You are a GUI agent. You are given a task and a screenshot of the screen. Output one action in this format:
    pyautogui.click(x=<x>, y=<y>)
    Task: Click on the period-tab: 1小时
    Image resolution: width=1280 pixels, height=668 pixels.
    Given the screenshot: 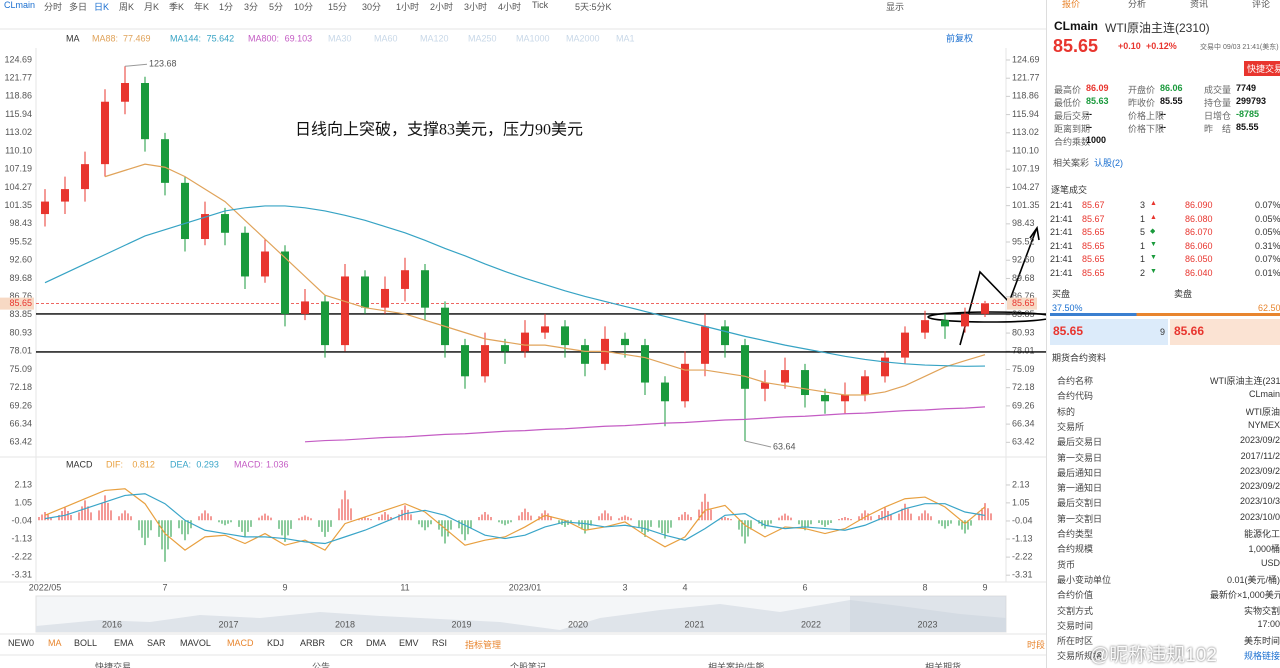 What is the action you would take?
    pyautogui.click(x=408, y=7)
    